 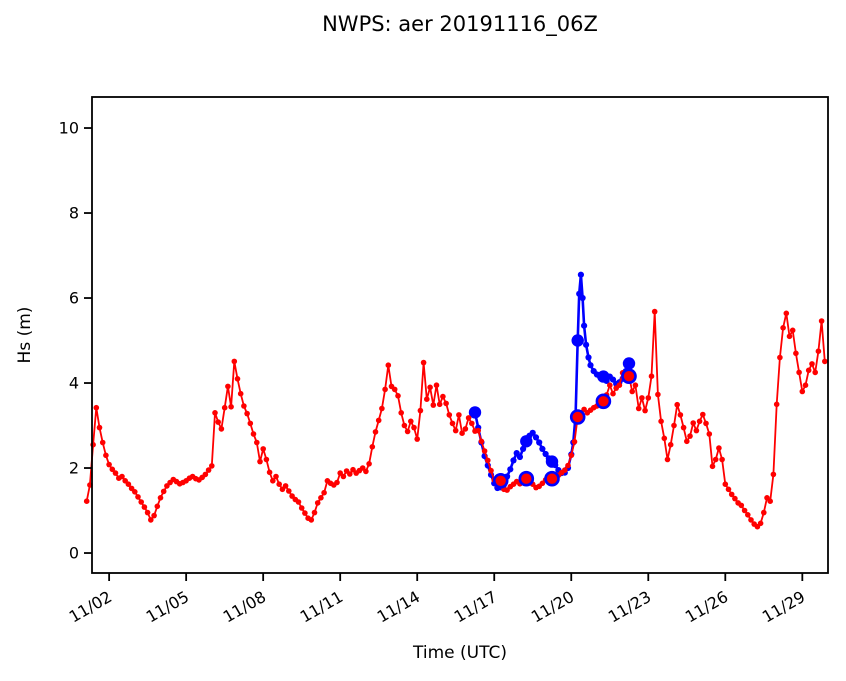 What do you see at coordinates (244, 607) in the screenshot?
I see `x-tick-label: 11/08` at bounding box center [244, 607].